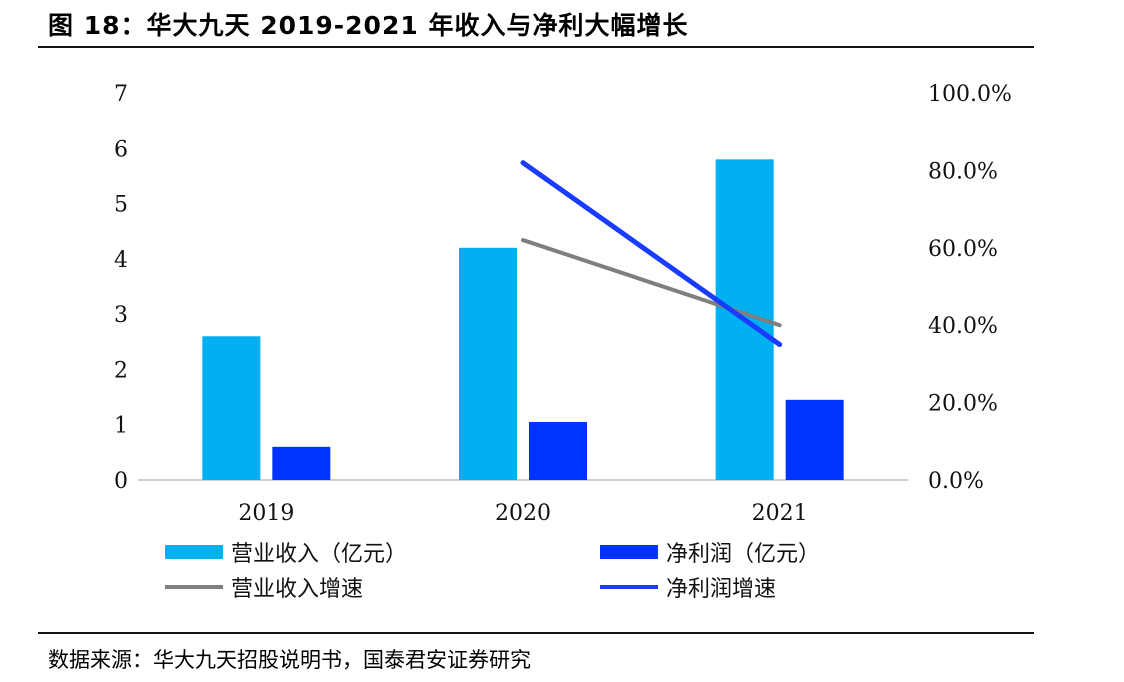 The width and height of the screenshot is (1124, 682). I want to click on legend: 营业收入（亿元） 净利润（亿元） 营业收入增速 净利润增速, so click(492, 572).